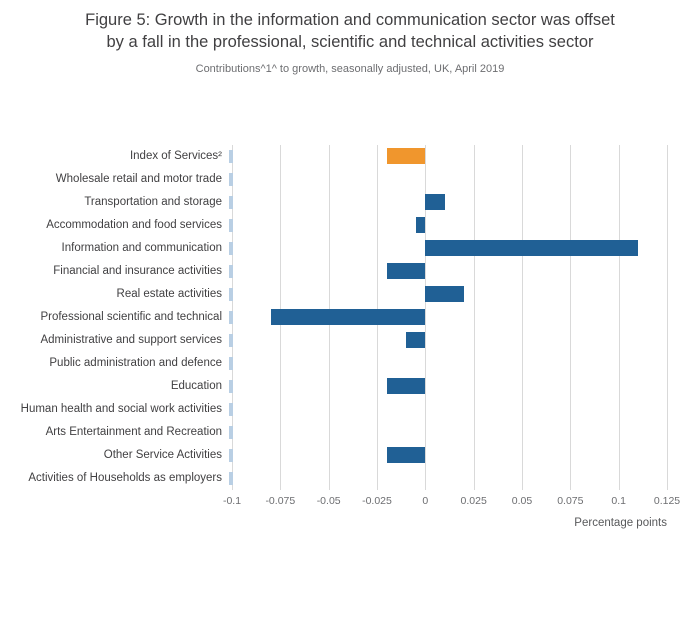 This screenshot has width=700, height=635. Describe the element at coordinates (137, 270) in the screenshot. I see `category-label: Financial and insurance activities` at that location.